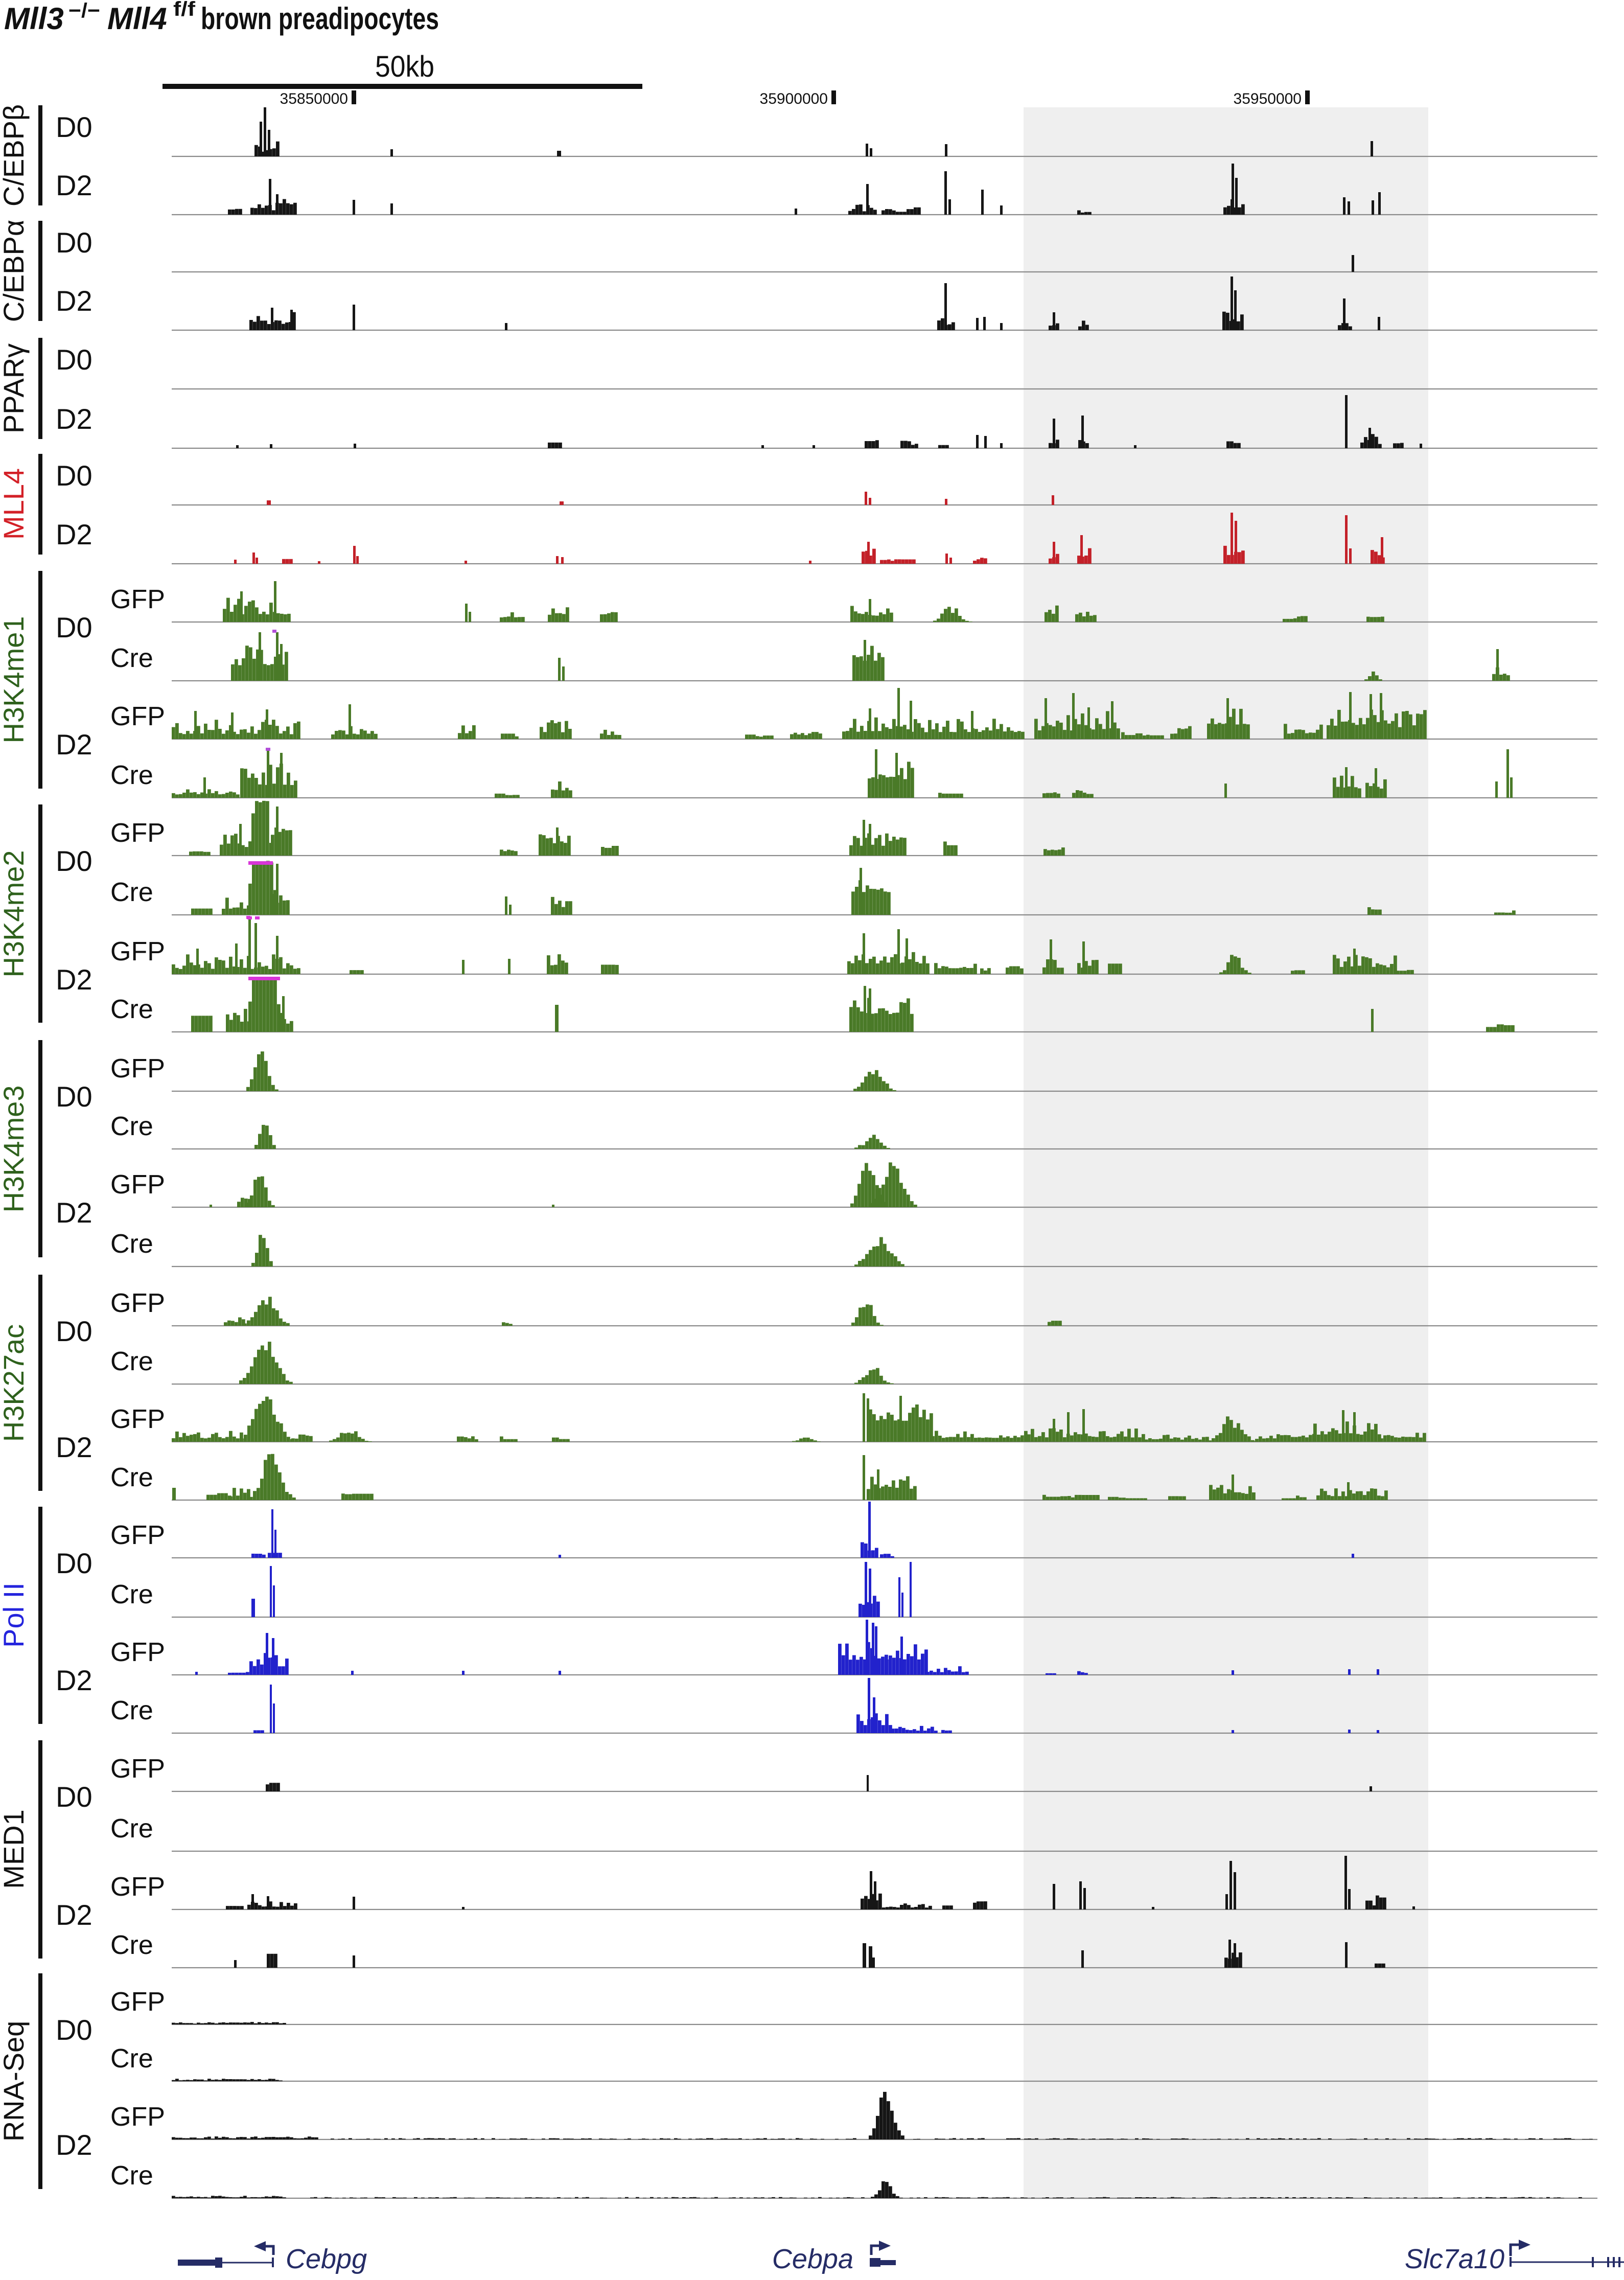 The height and width of the screenshot is (2280, 1624). Describe the element at coordinates (314, 98) in the screenshot. I see `svg-text: 35850000` at that location.